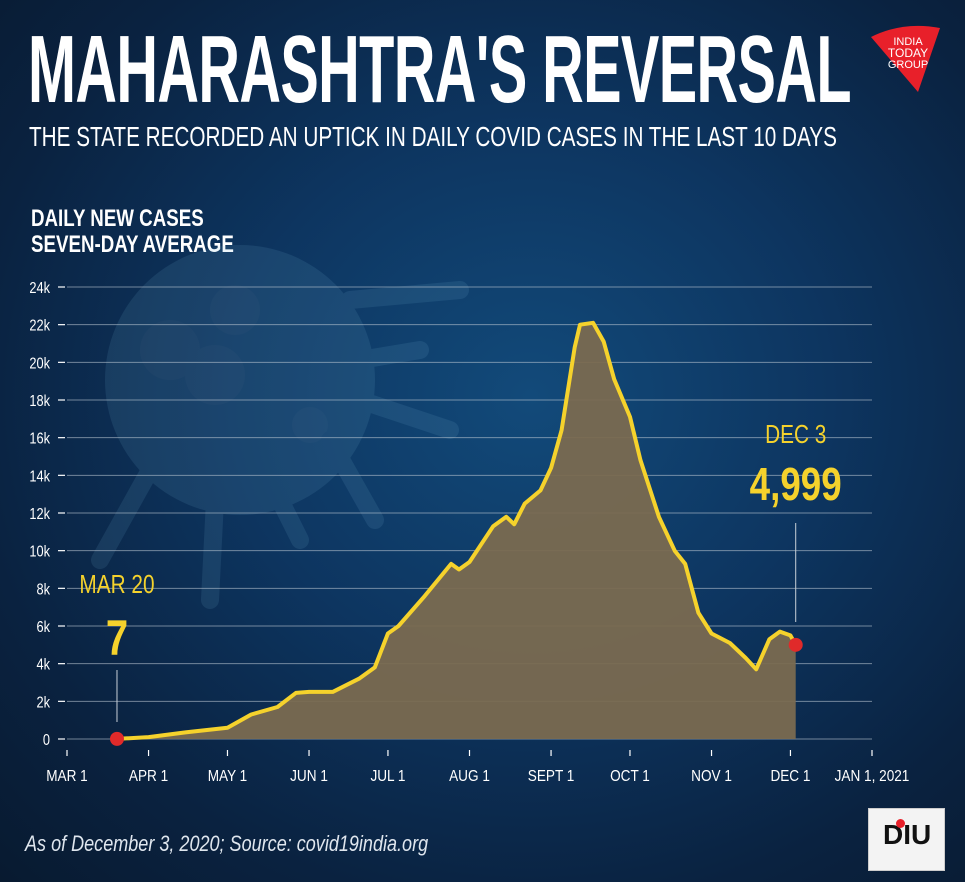 The image size is (965, 882). Describe the element at coordinates (228, 776) in the screenshot. I see `x-tick-label: MAY 1` at that location.